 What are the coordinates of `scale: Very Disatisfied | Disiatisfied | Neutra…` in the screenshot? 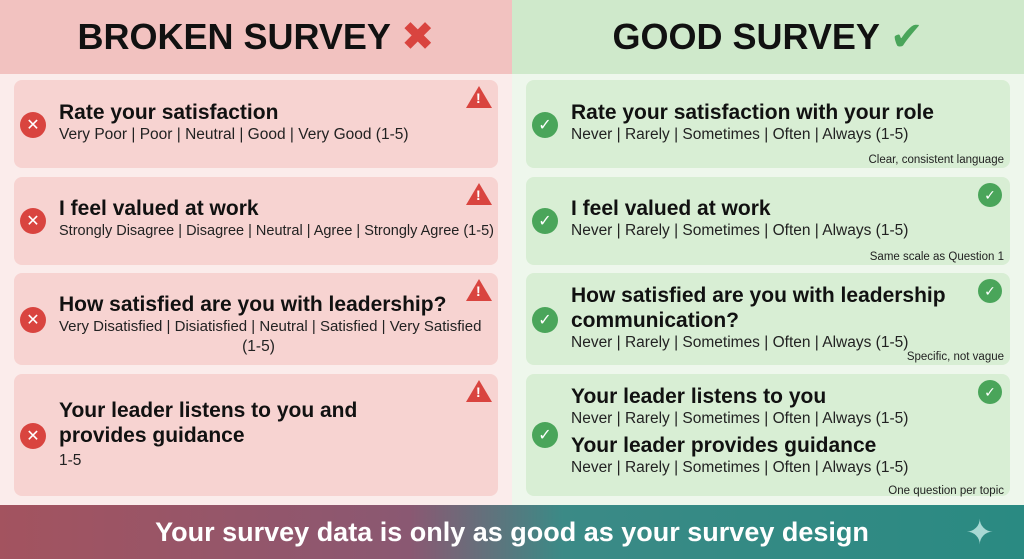 It's located at (270, 326).